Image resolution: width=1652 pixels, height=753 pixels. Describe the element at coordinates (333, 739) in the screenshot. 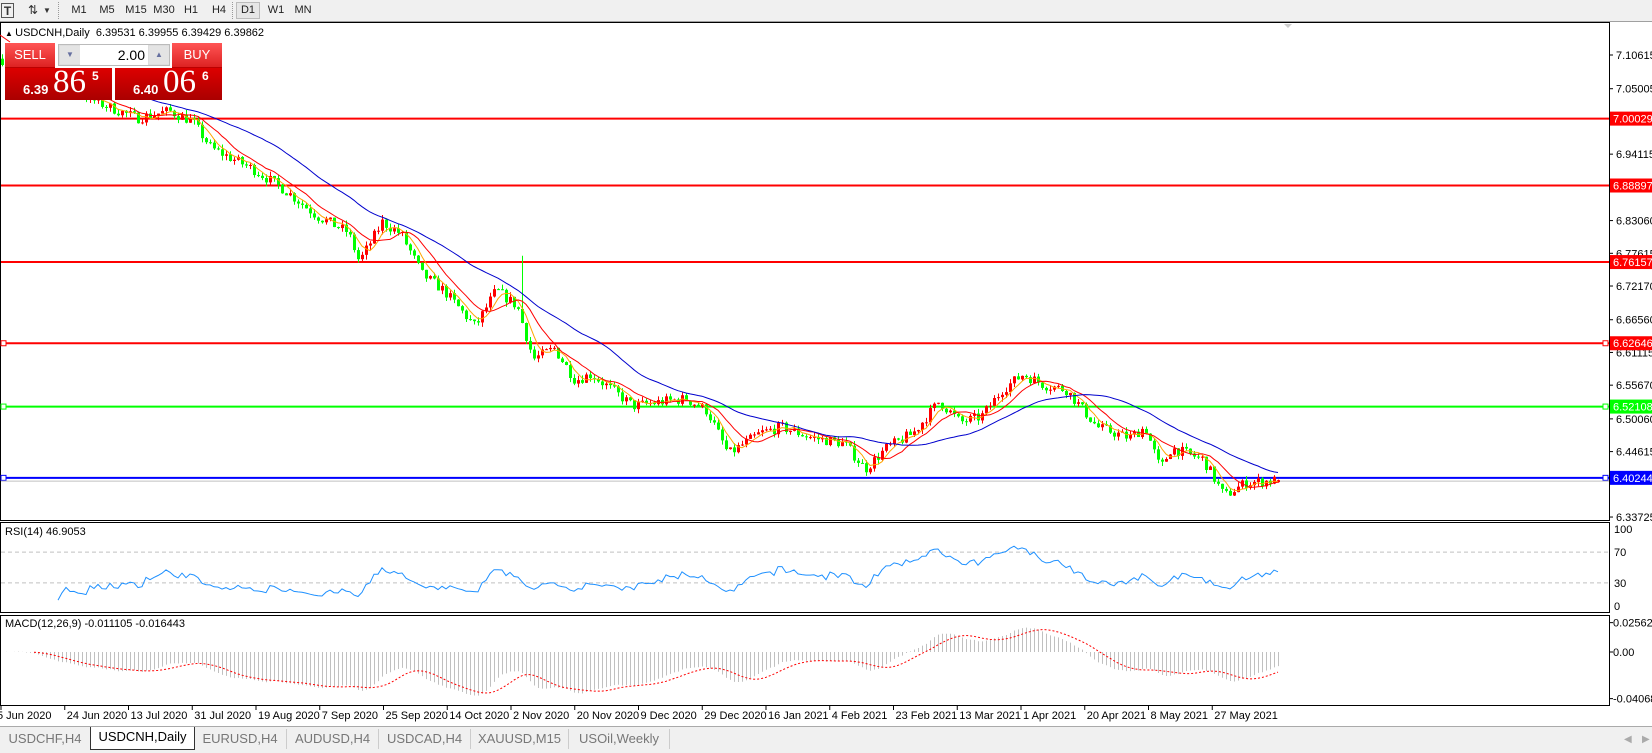

I see `tab-audusd-h4: AUDUSD,H4` at that location.